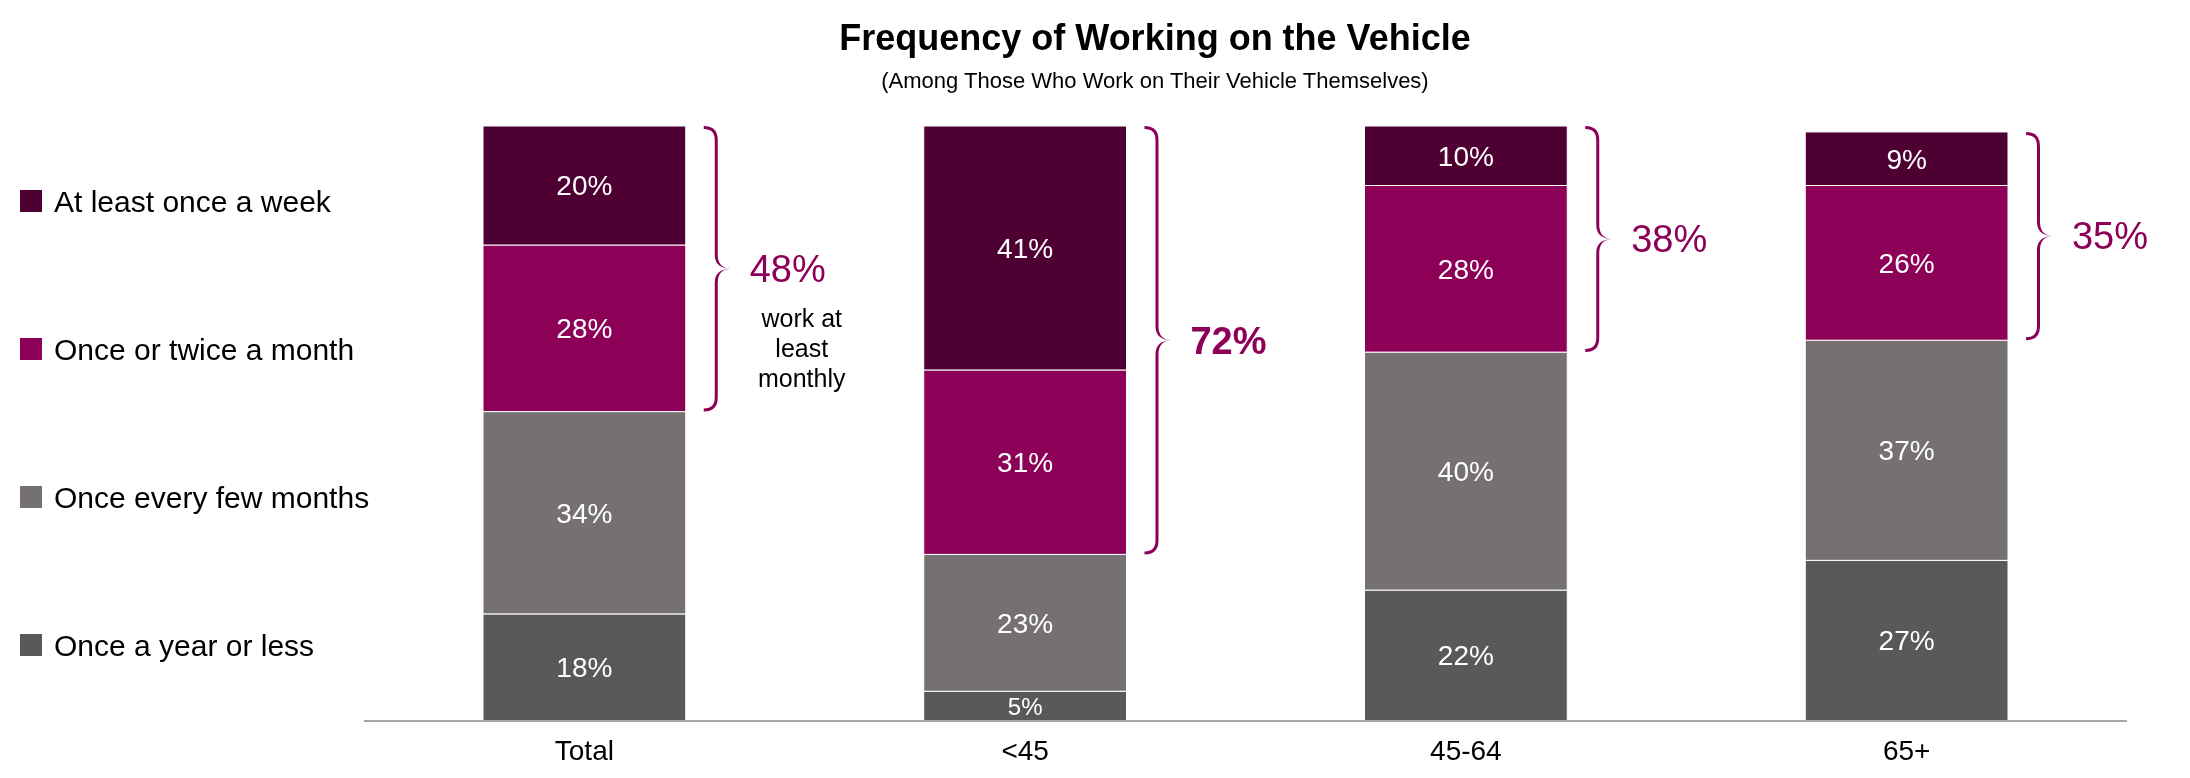  Describe the element at coordinates (1155, 37) in the screenshot. I see `chart-title: Frequency of Working on the Vehicle` at that location.